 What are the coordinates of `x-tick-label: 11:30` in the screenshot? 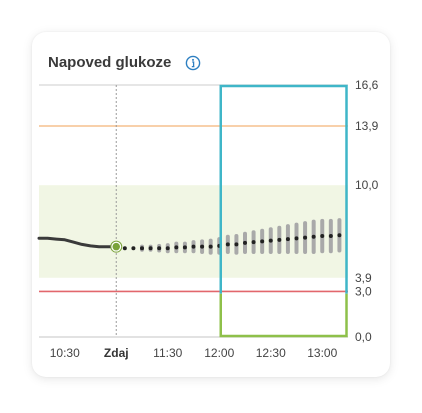 It's located at (167, 353).